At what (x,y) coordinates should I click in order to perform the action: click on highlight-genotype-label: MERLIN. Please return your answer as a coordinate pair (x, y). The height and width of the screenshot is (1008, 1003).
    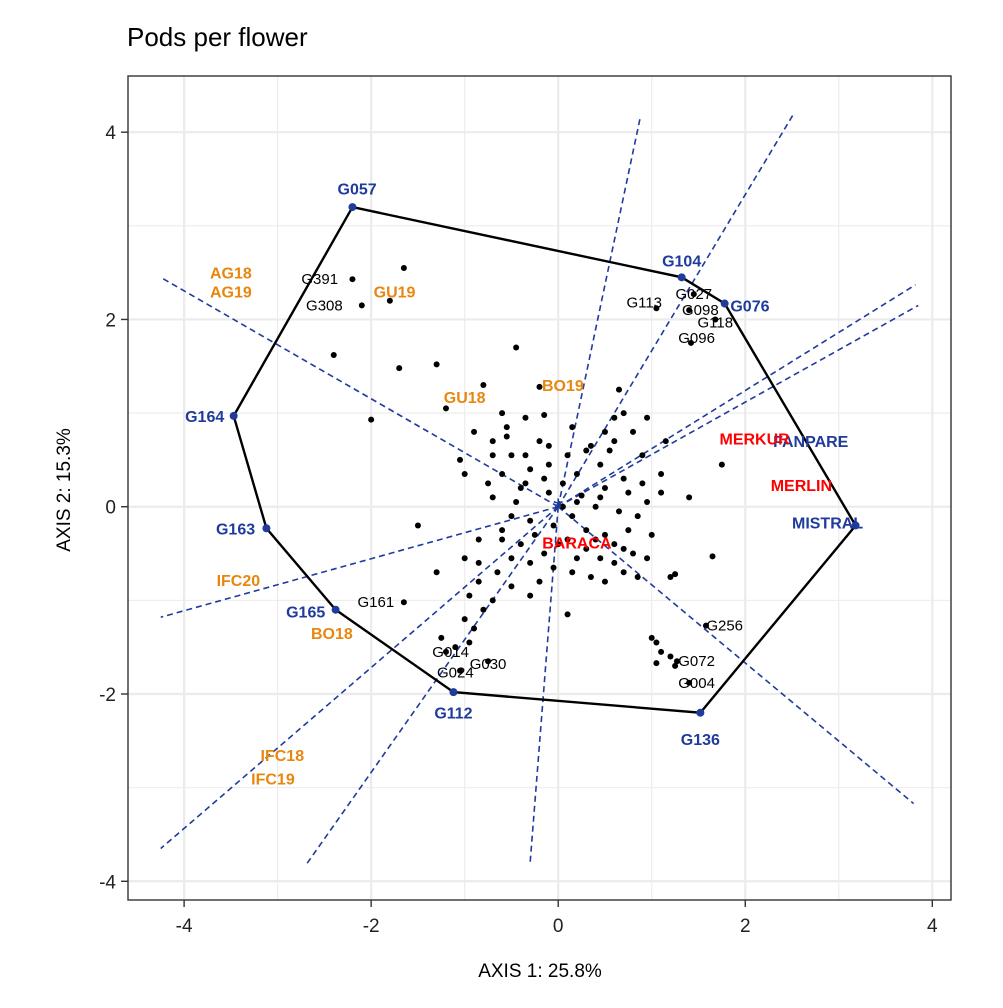
    Looking at the image, I should click on (801, 486).